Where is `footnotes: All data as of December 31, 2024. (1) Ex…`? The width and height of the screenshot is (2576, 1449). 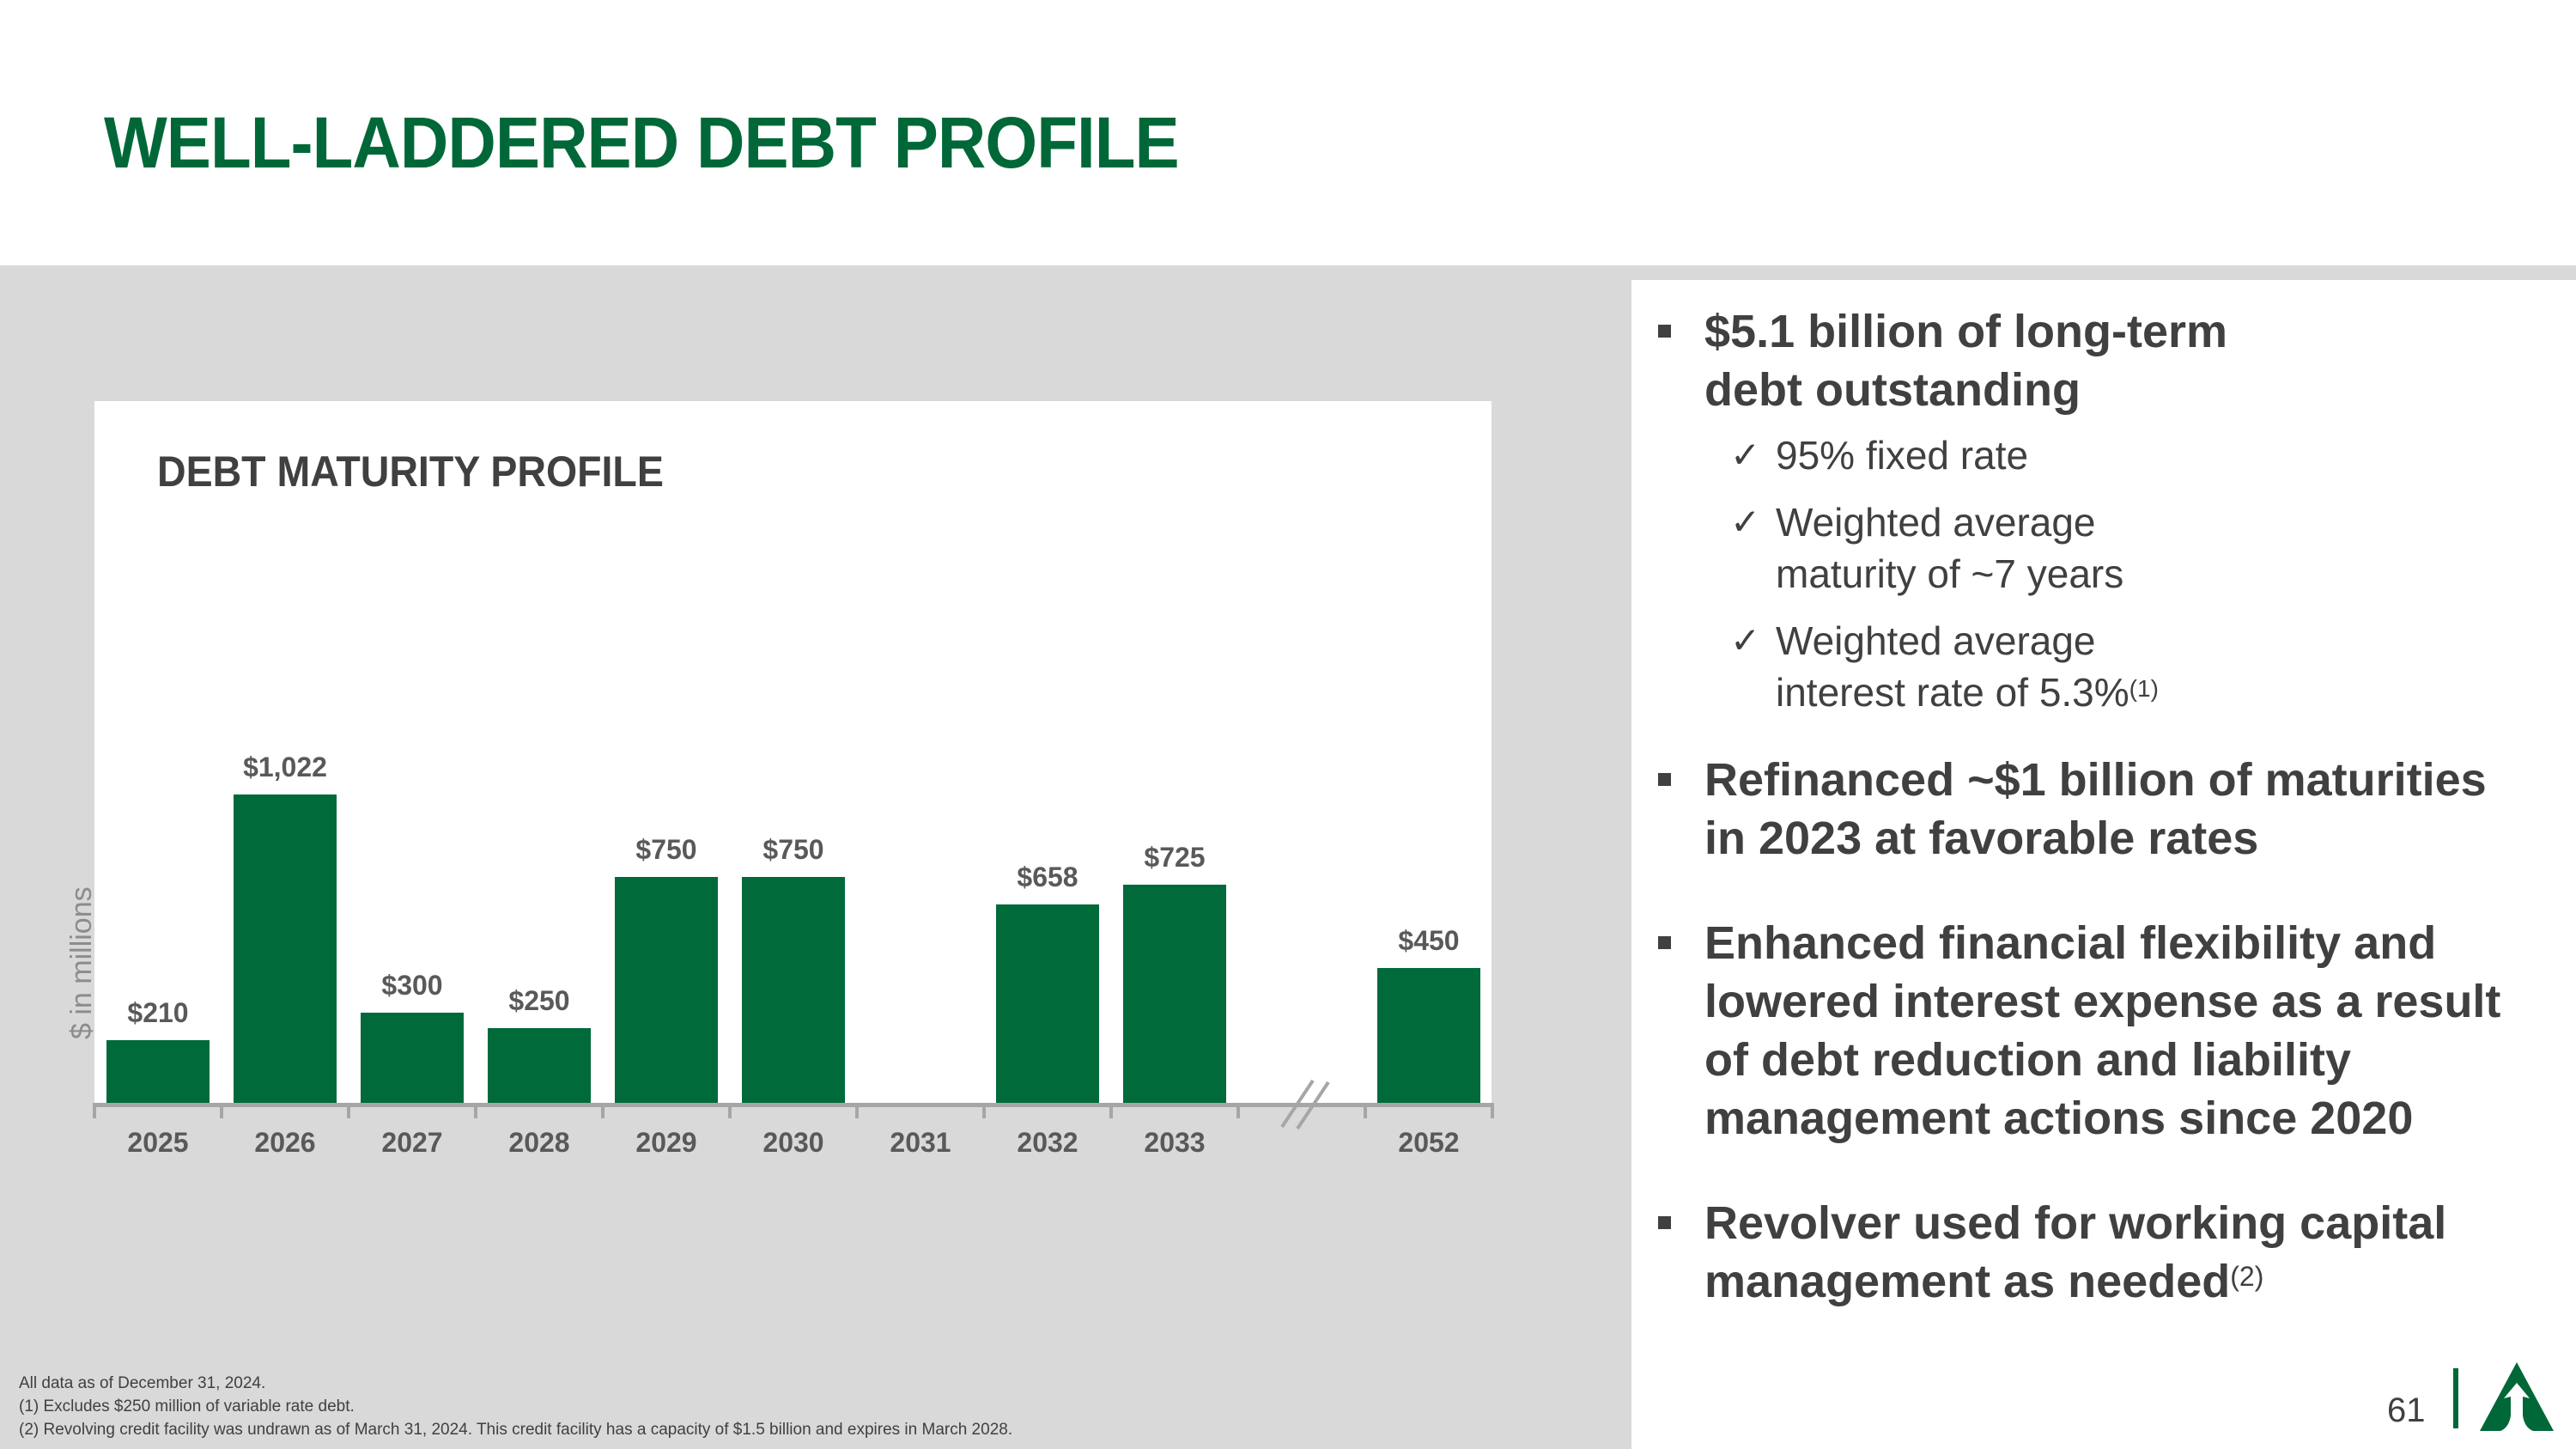
footnotes: All data as of December 31, 2024. (1) Ex… is located at coordinates (515, 1406).